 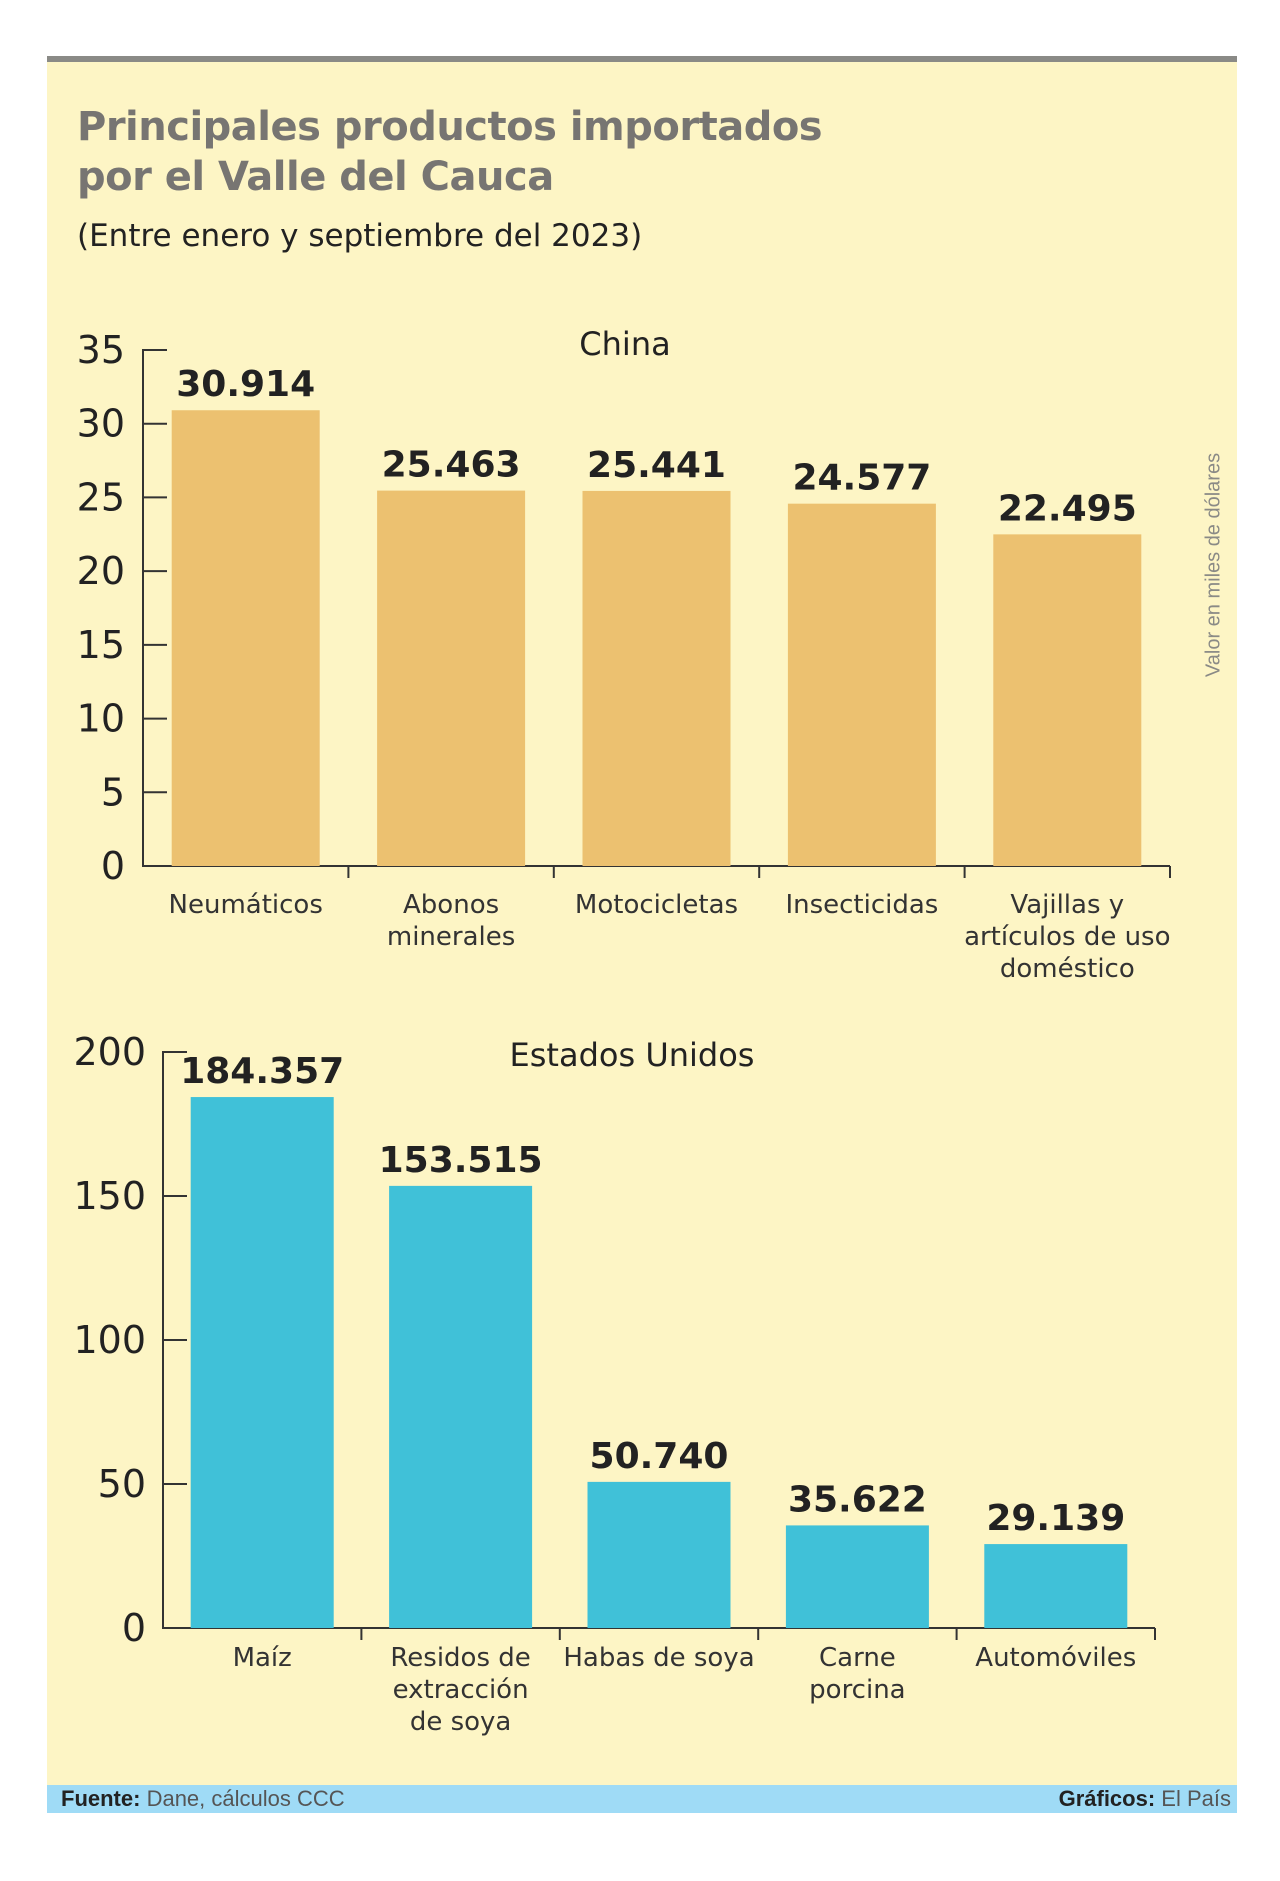 I want to click on china-category-label-line: doméstico, so click(x=1067, y=969).